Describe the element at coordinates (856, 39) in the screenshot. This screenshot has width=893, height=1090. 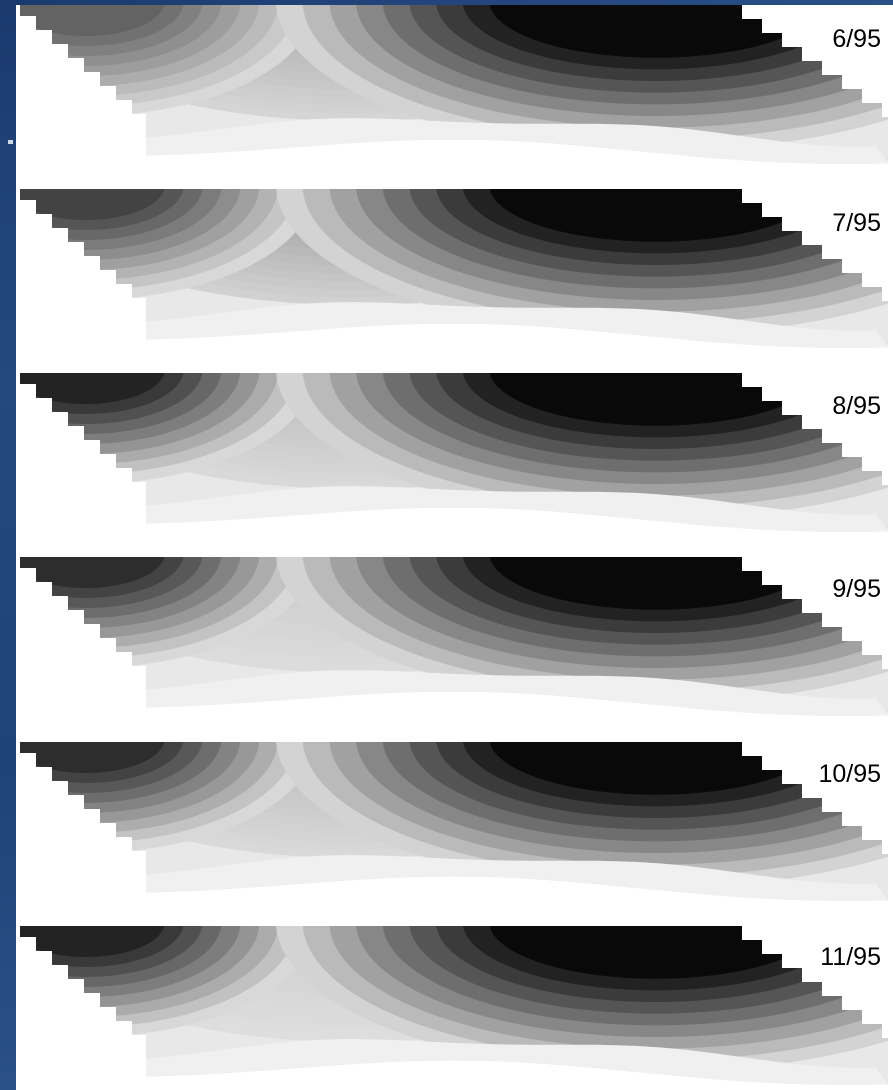
I see `panel-date-label-1: 6/95` at that location.